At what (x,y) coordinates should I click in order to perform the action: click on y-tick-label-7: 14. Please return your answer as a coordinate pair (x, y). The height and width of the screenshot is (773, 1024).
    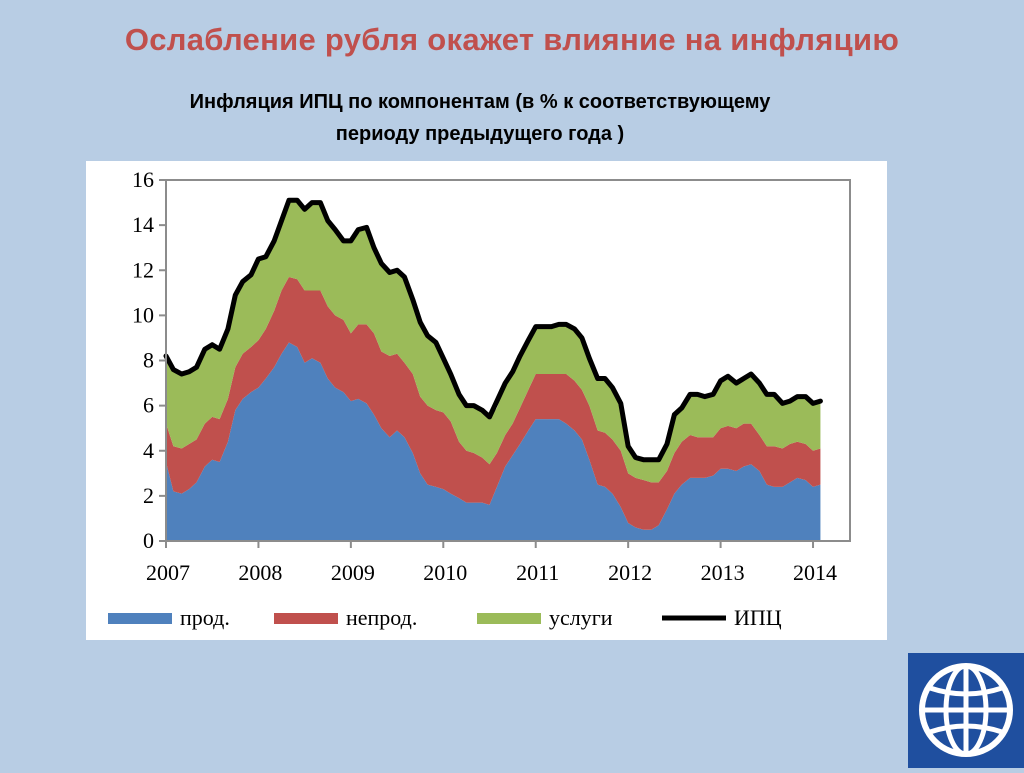
    Looking at the image, I should click on (143, 224).